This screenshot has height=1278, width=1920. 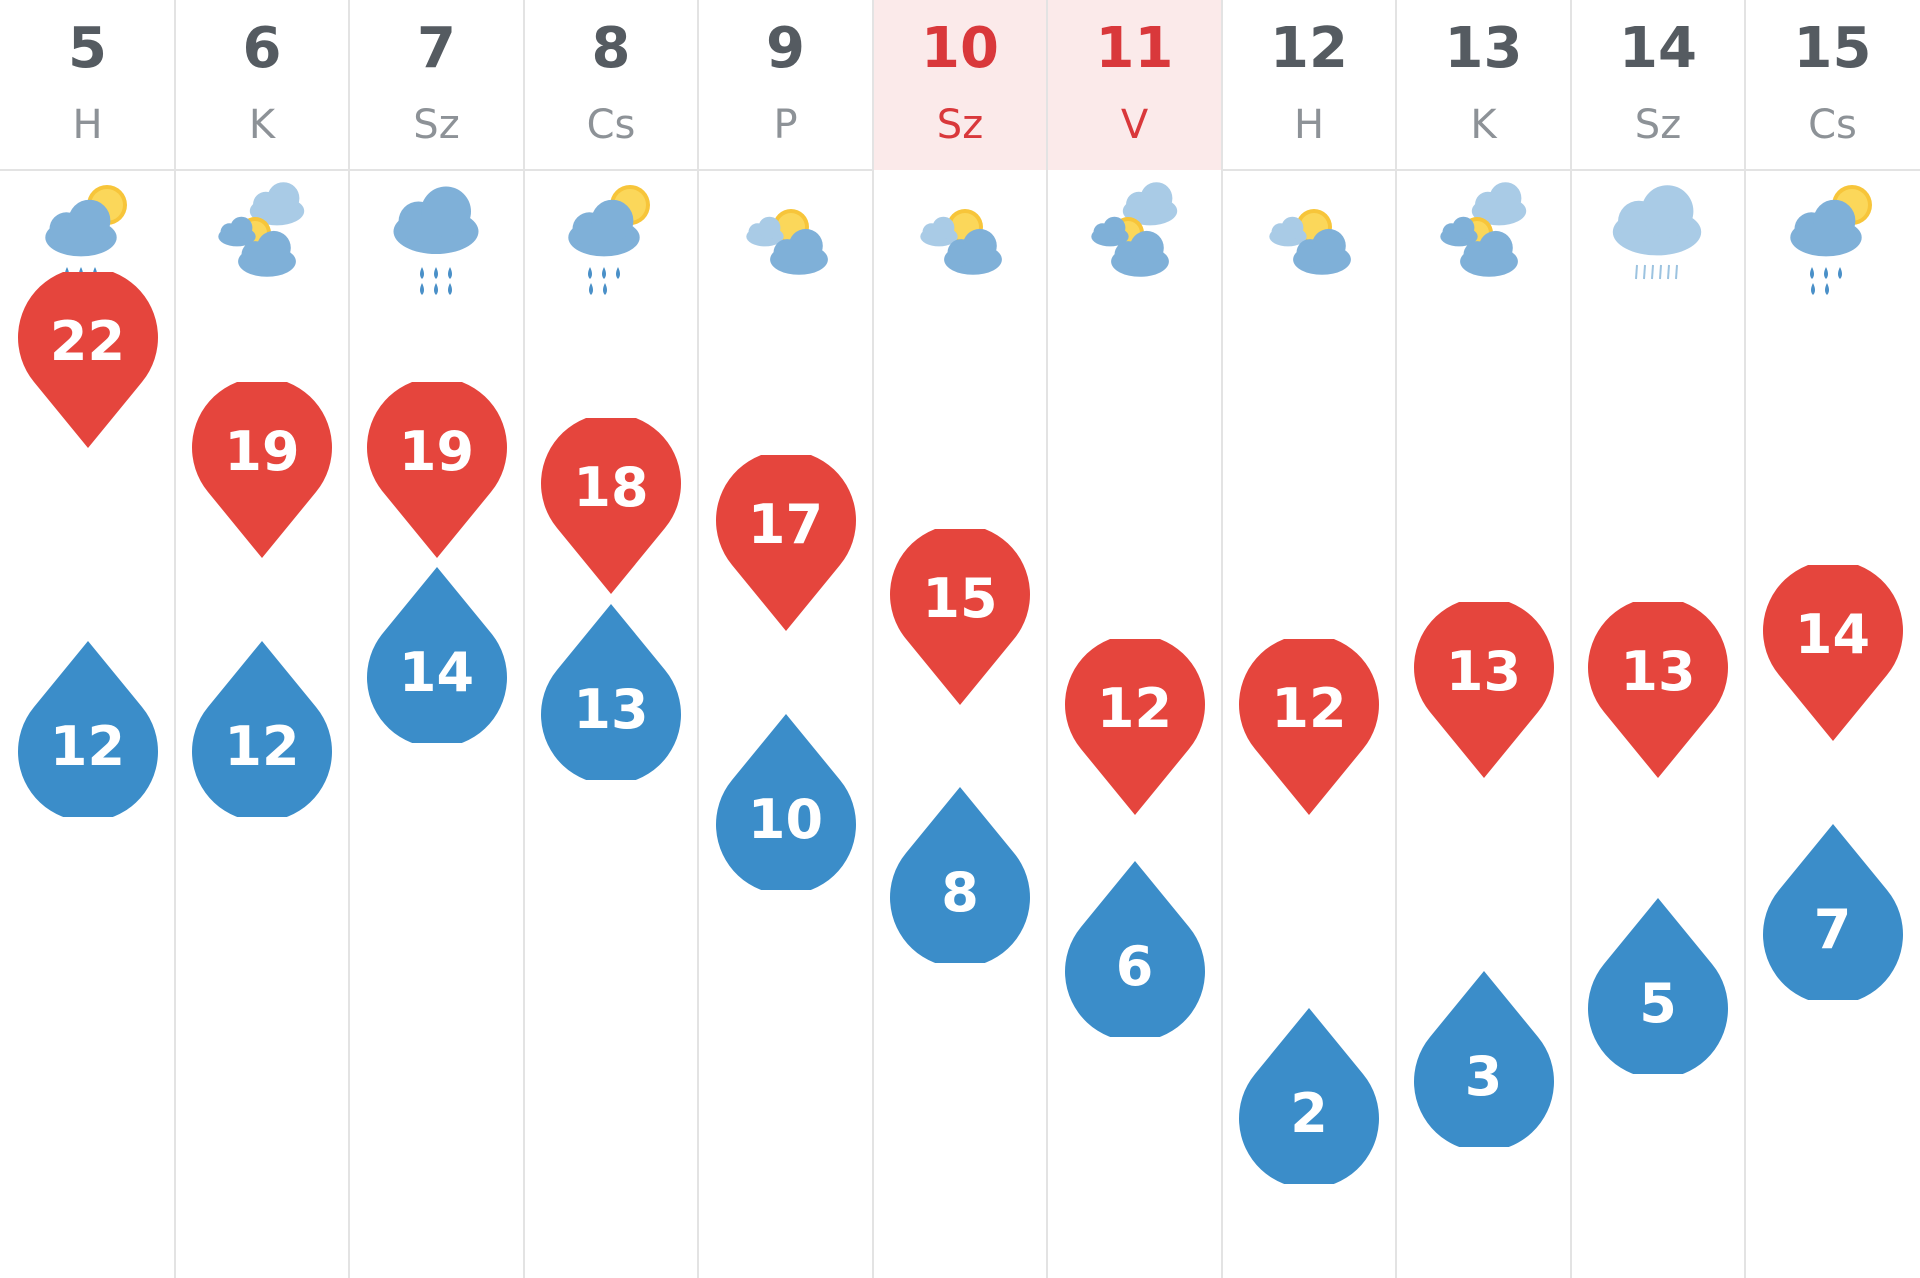 I want to click on low-temp-value: 3, so click(x=1483, y=1076).